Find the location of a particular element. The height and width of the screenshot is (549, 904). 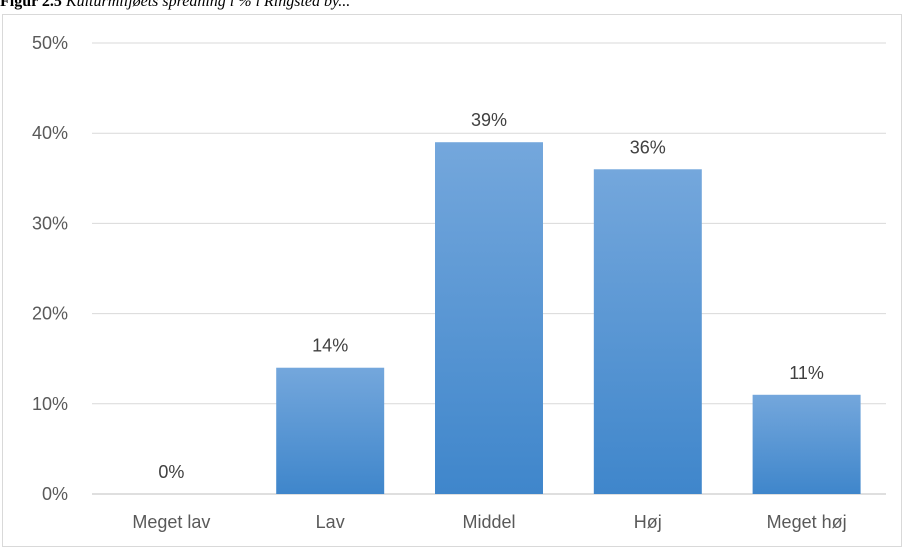

data-label: 0% is located at coordinates (171, 472).